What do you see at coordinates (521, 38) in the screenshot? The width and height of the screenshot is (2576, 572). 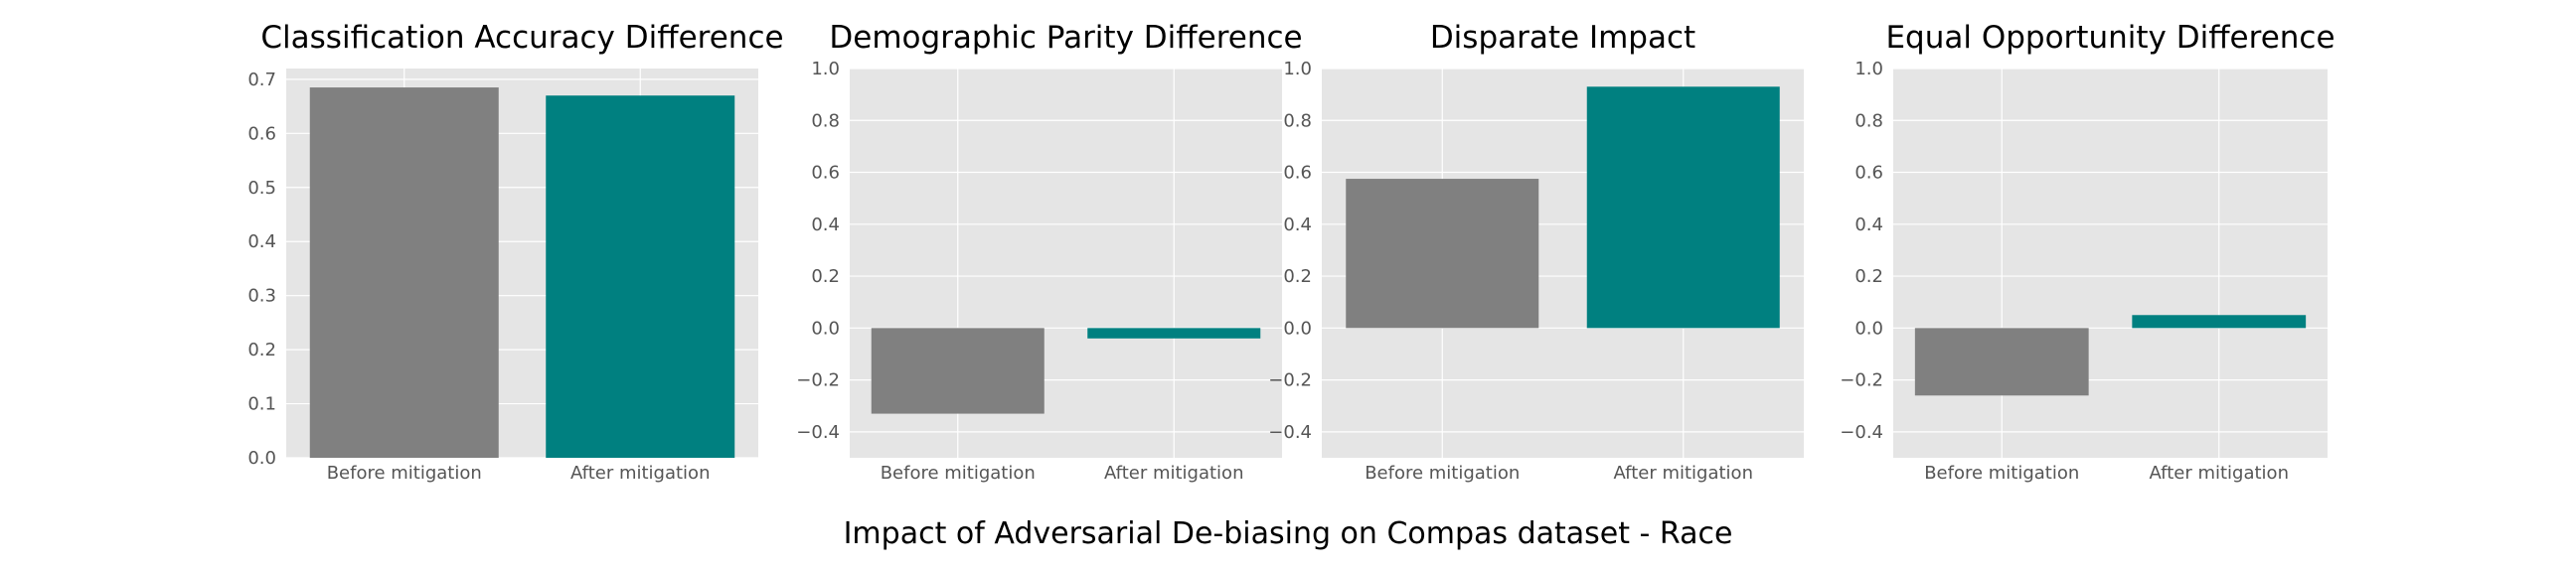 I see `panel-title-1: Classification Accuracy Difference` at bounding box center [521, 38].